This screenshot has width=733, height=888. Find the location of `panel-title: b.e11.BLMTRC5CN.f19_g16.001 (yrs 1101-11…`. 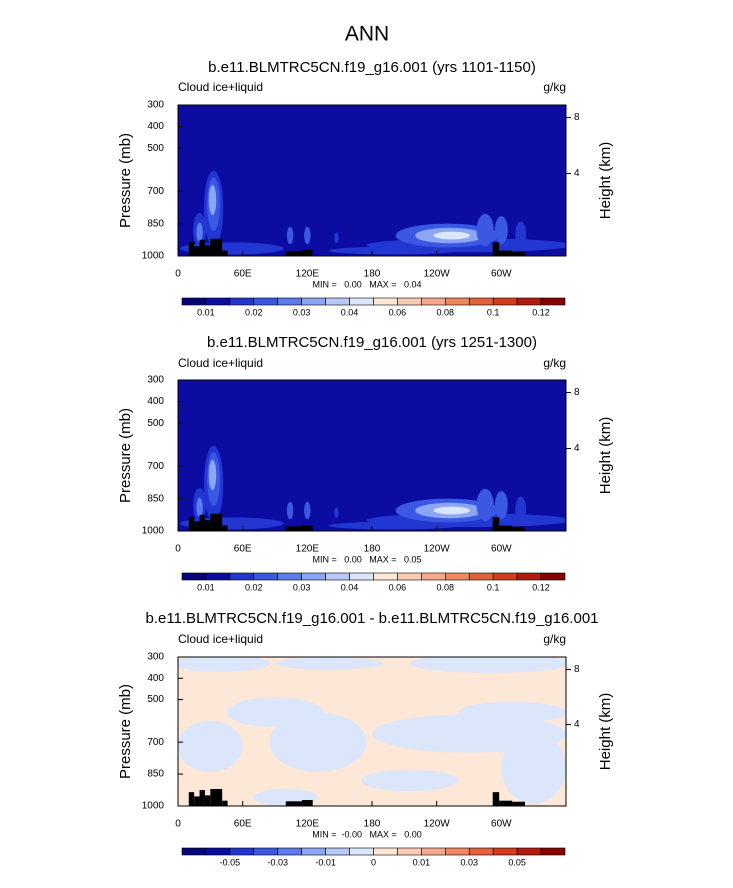

panel-title: b.e11.BLMTRC5CN.f19_g16.001 (yrs 1101-11… is located at coordinates (372, 67).